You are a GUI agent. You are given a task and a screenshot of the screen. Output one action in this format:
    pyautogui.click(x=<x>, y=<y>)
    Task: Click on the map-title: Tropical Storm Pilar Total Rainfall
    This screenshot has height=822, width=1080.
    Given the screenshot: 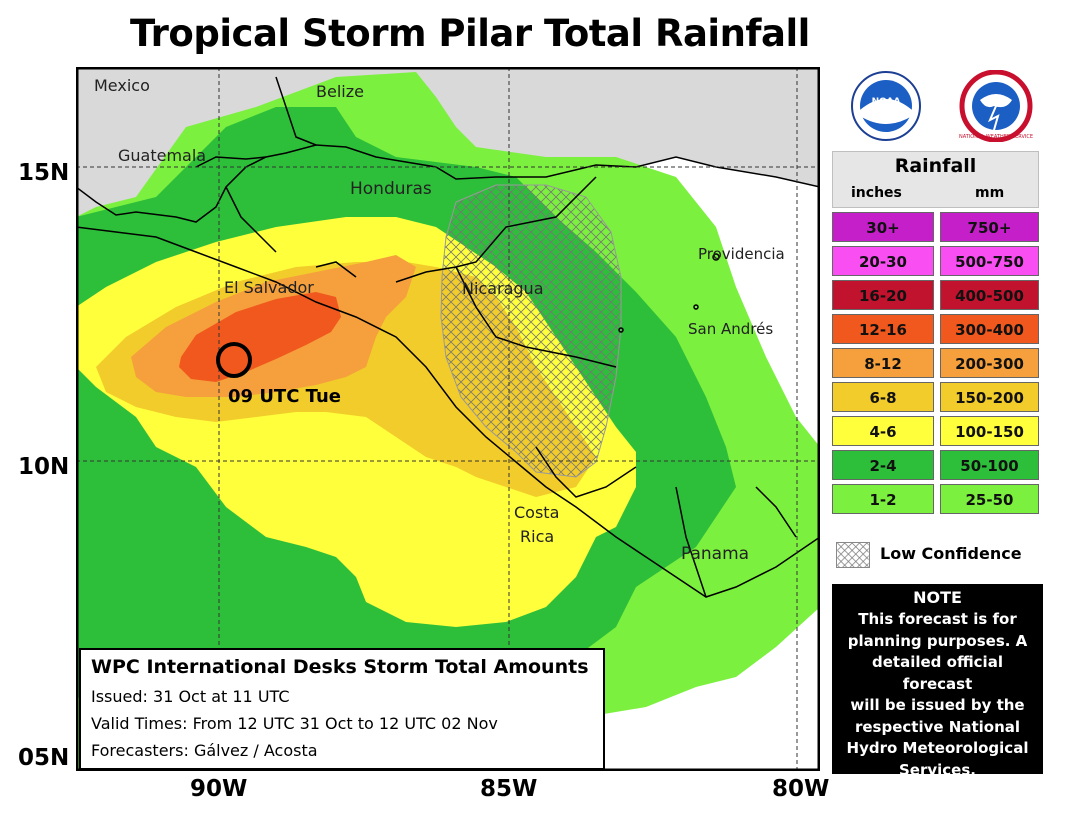 What is the action you would take?
    pyautogui.click(x=470, y=33)
    